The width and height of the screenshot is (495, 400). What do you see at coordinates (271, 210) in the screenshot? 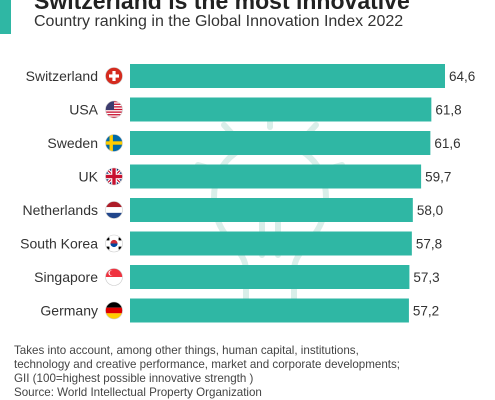
I see `bar-netherlands` at bounding box center [271, 210].